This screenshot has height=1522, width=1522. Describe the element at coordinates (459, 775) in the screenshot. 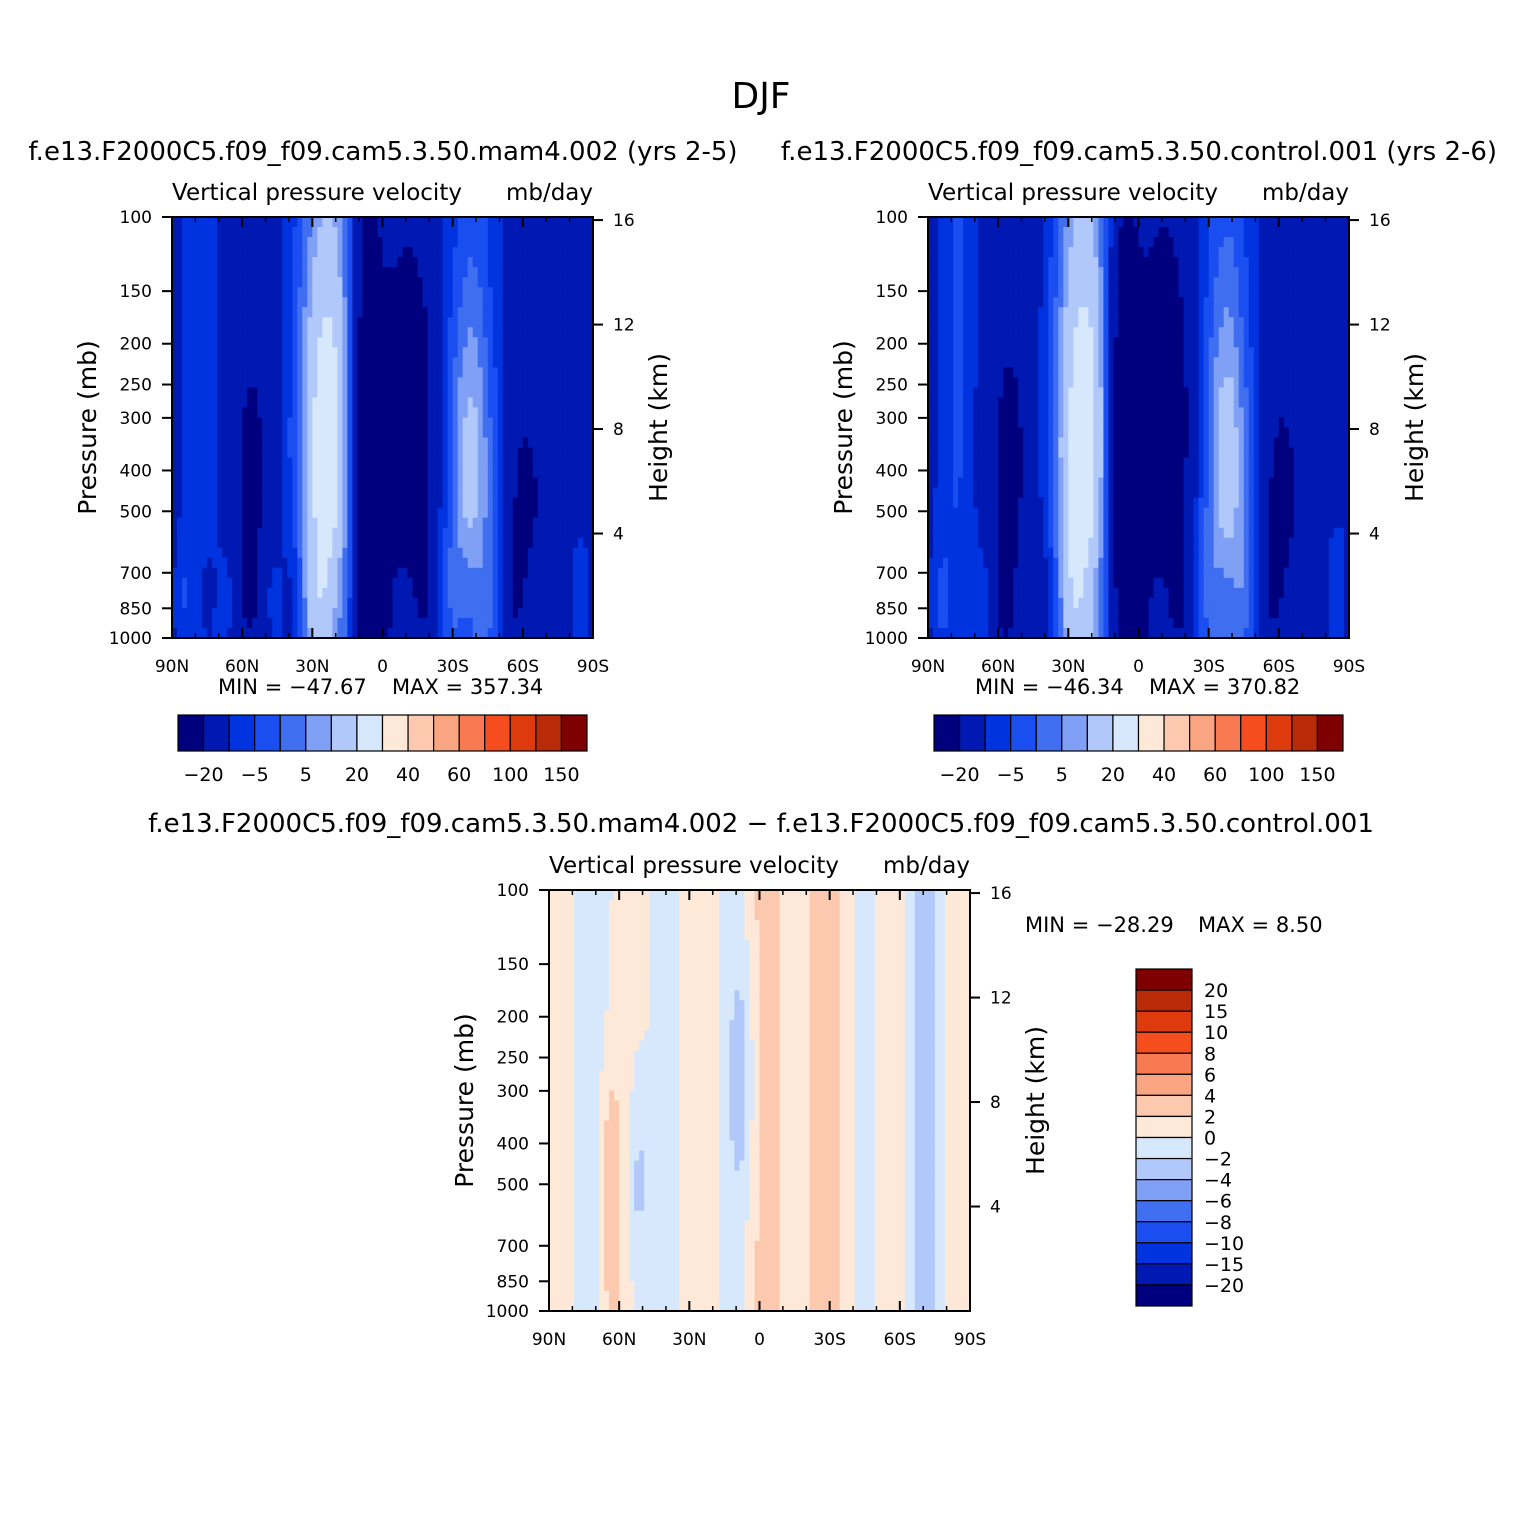

I see `colorbar-label: 60` at that location.